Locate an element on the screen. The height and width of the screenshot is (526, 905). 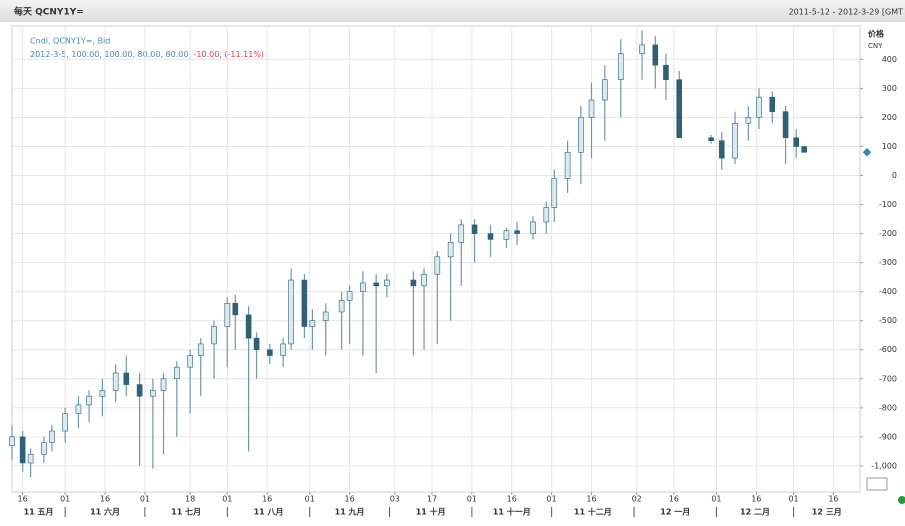
month-label: 11 十二月 is located at coordinates (593, 512).